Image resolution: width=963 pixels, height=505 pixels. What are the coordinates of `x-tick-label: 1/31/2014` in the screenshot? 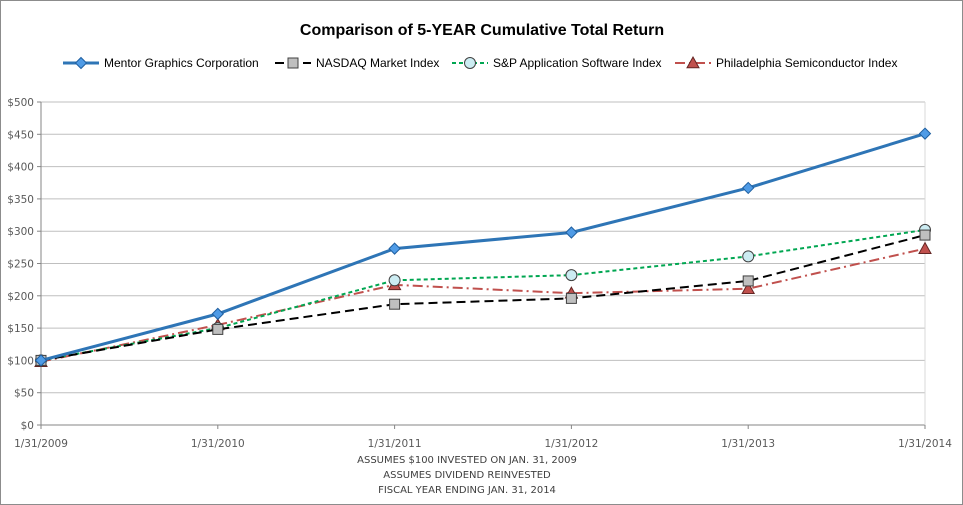 It's located at (925, 444).